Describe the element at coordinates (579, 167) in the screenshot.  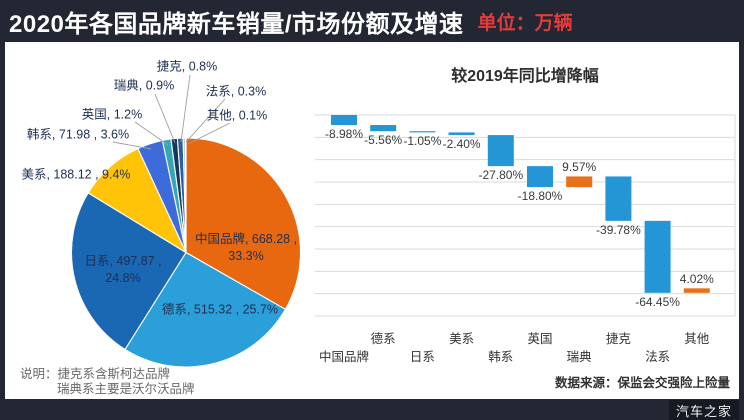
I see `bar-value-label: 9.57%` at that location.